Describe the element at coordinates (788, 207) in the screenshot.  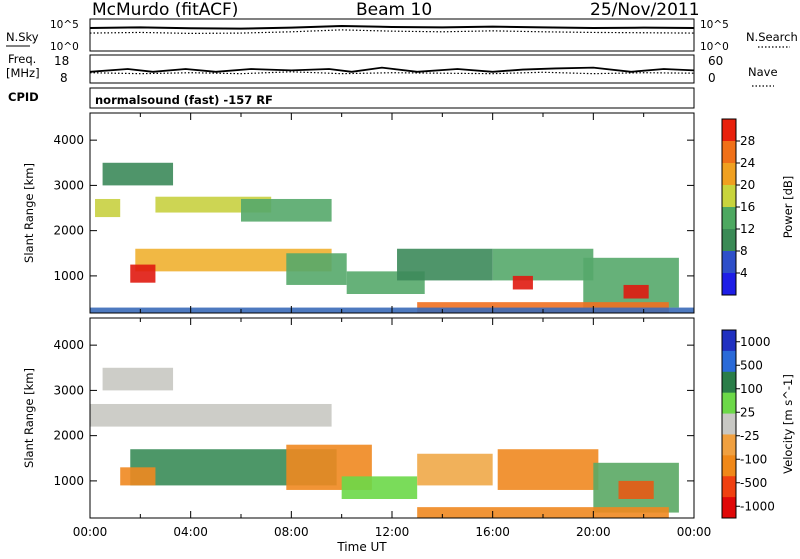
I see `colorbar-label: Power [dB]` at that location.